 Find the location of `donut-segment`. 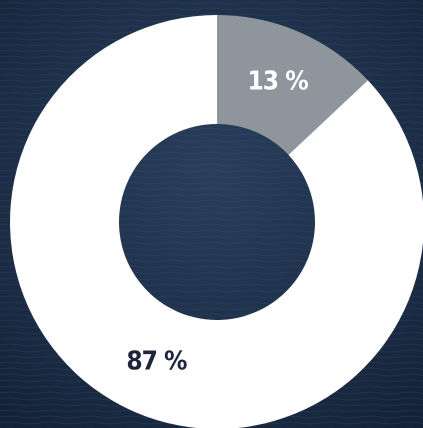

donut-segment is located at coordinates (292, 85).